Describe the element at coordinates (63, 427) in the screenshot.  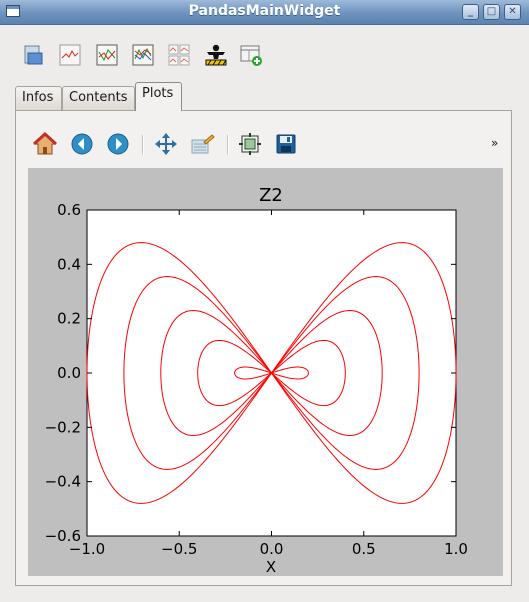
I see `y-tick-label: −0.2` at that location.